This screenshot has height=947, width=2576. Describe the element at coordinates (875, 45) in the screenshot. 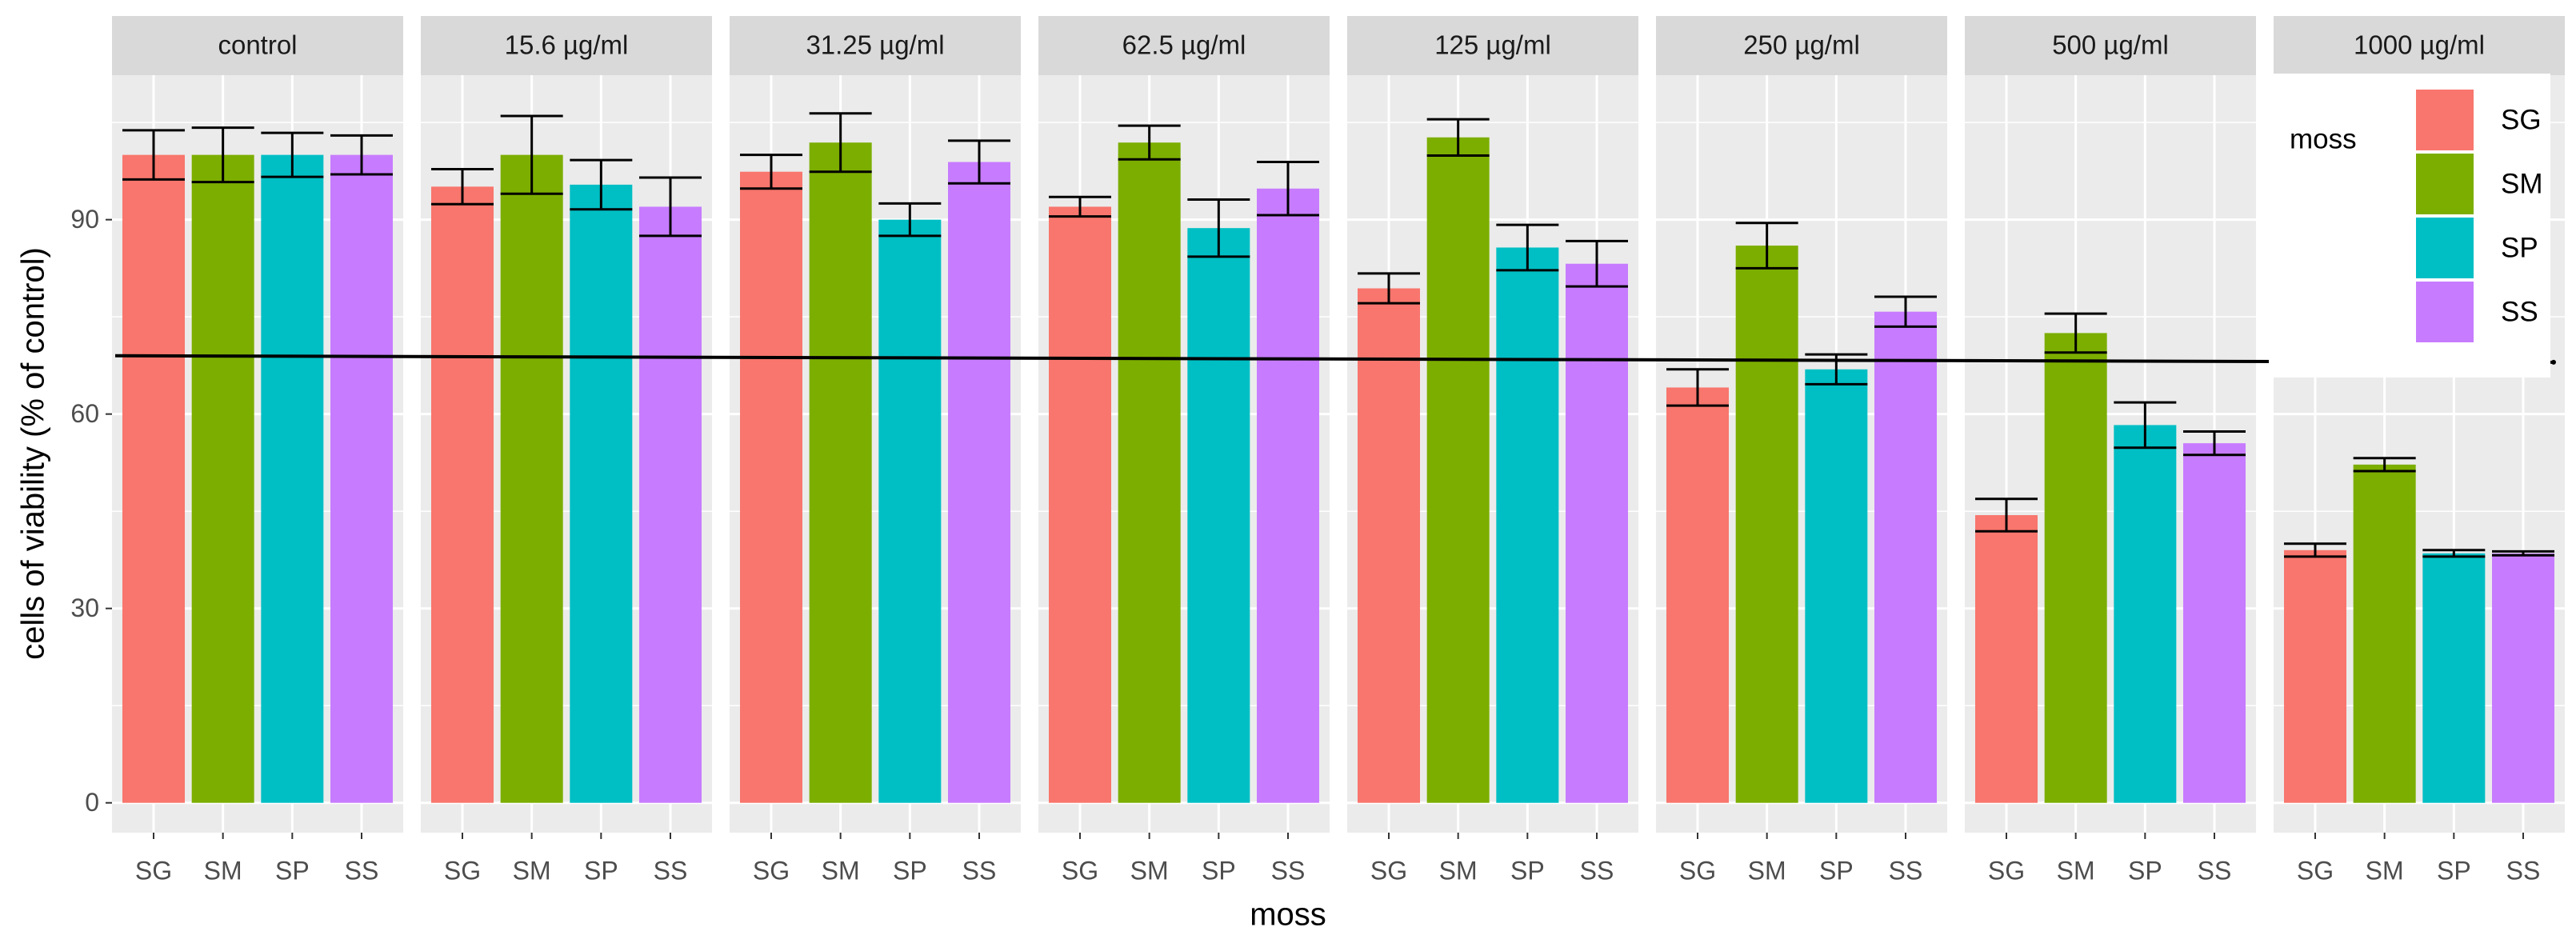

I see `strip-label: 31.25 µg/ml` at that location.